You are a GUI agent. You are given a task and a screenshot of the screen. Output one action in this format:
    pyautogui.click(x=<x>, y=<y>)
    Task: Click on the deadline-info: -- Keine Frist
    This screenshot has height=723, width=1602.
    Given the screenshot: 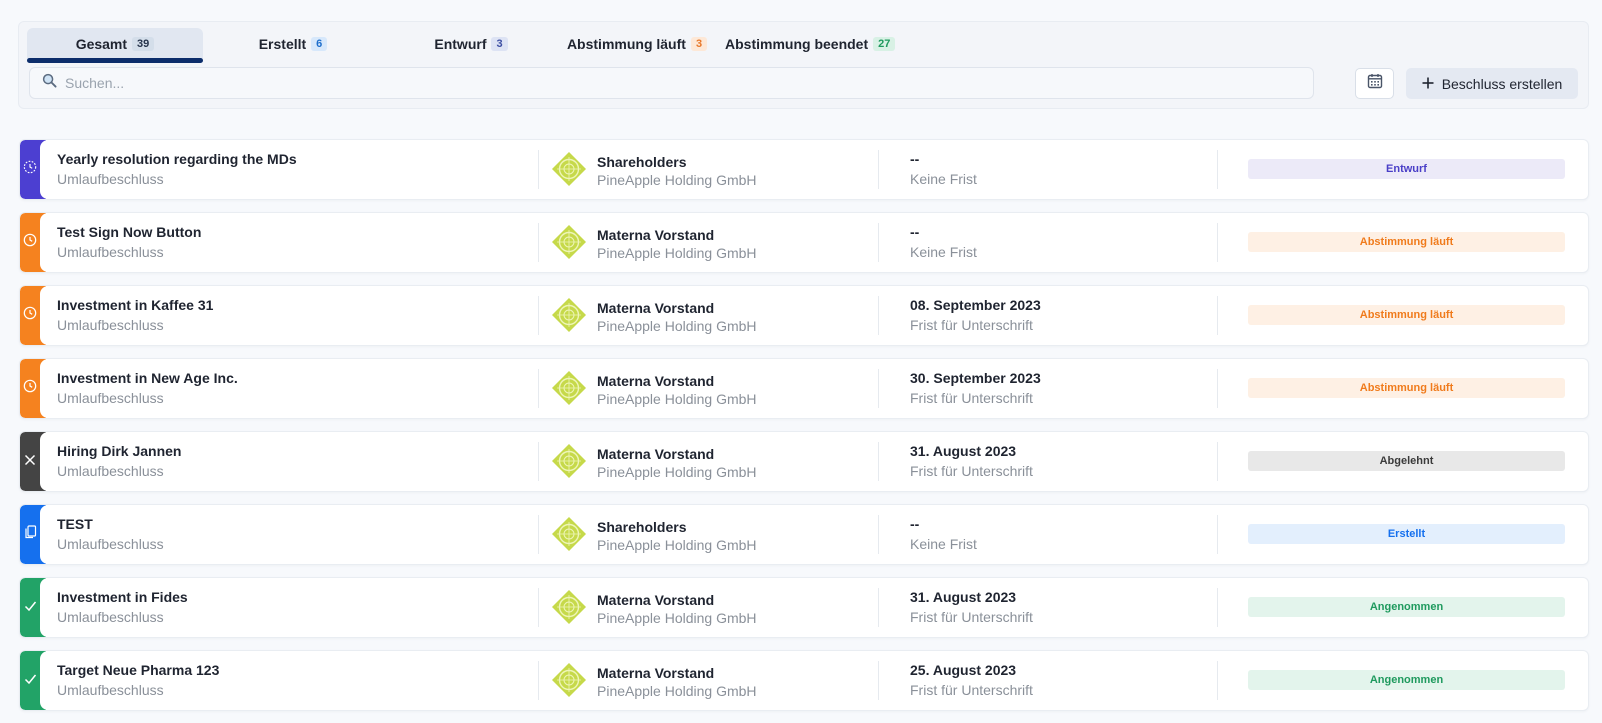 What is the action you would take?
    pyautogui.click(x=943, y=169)
    